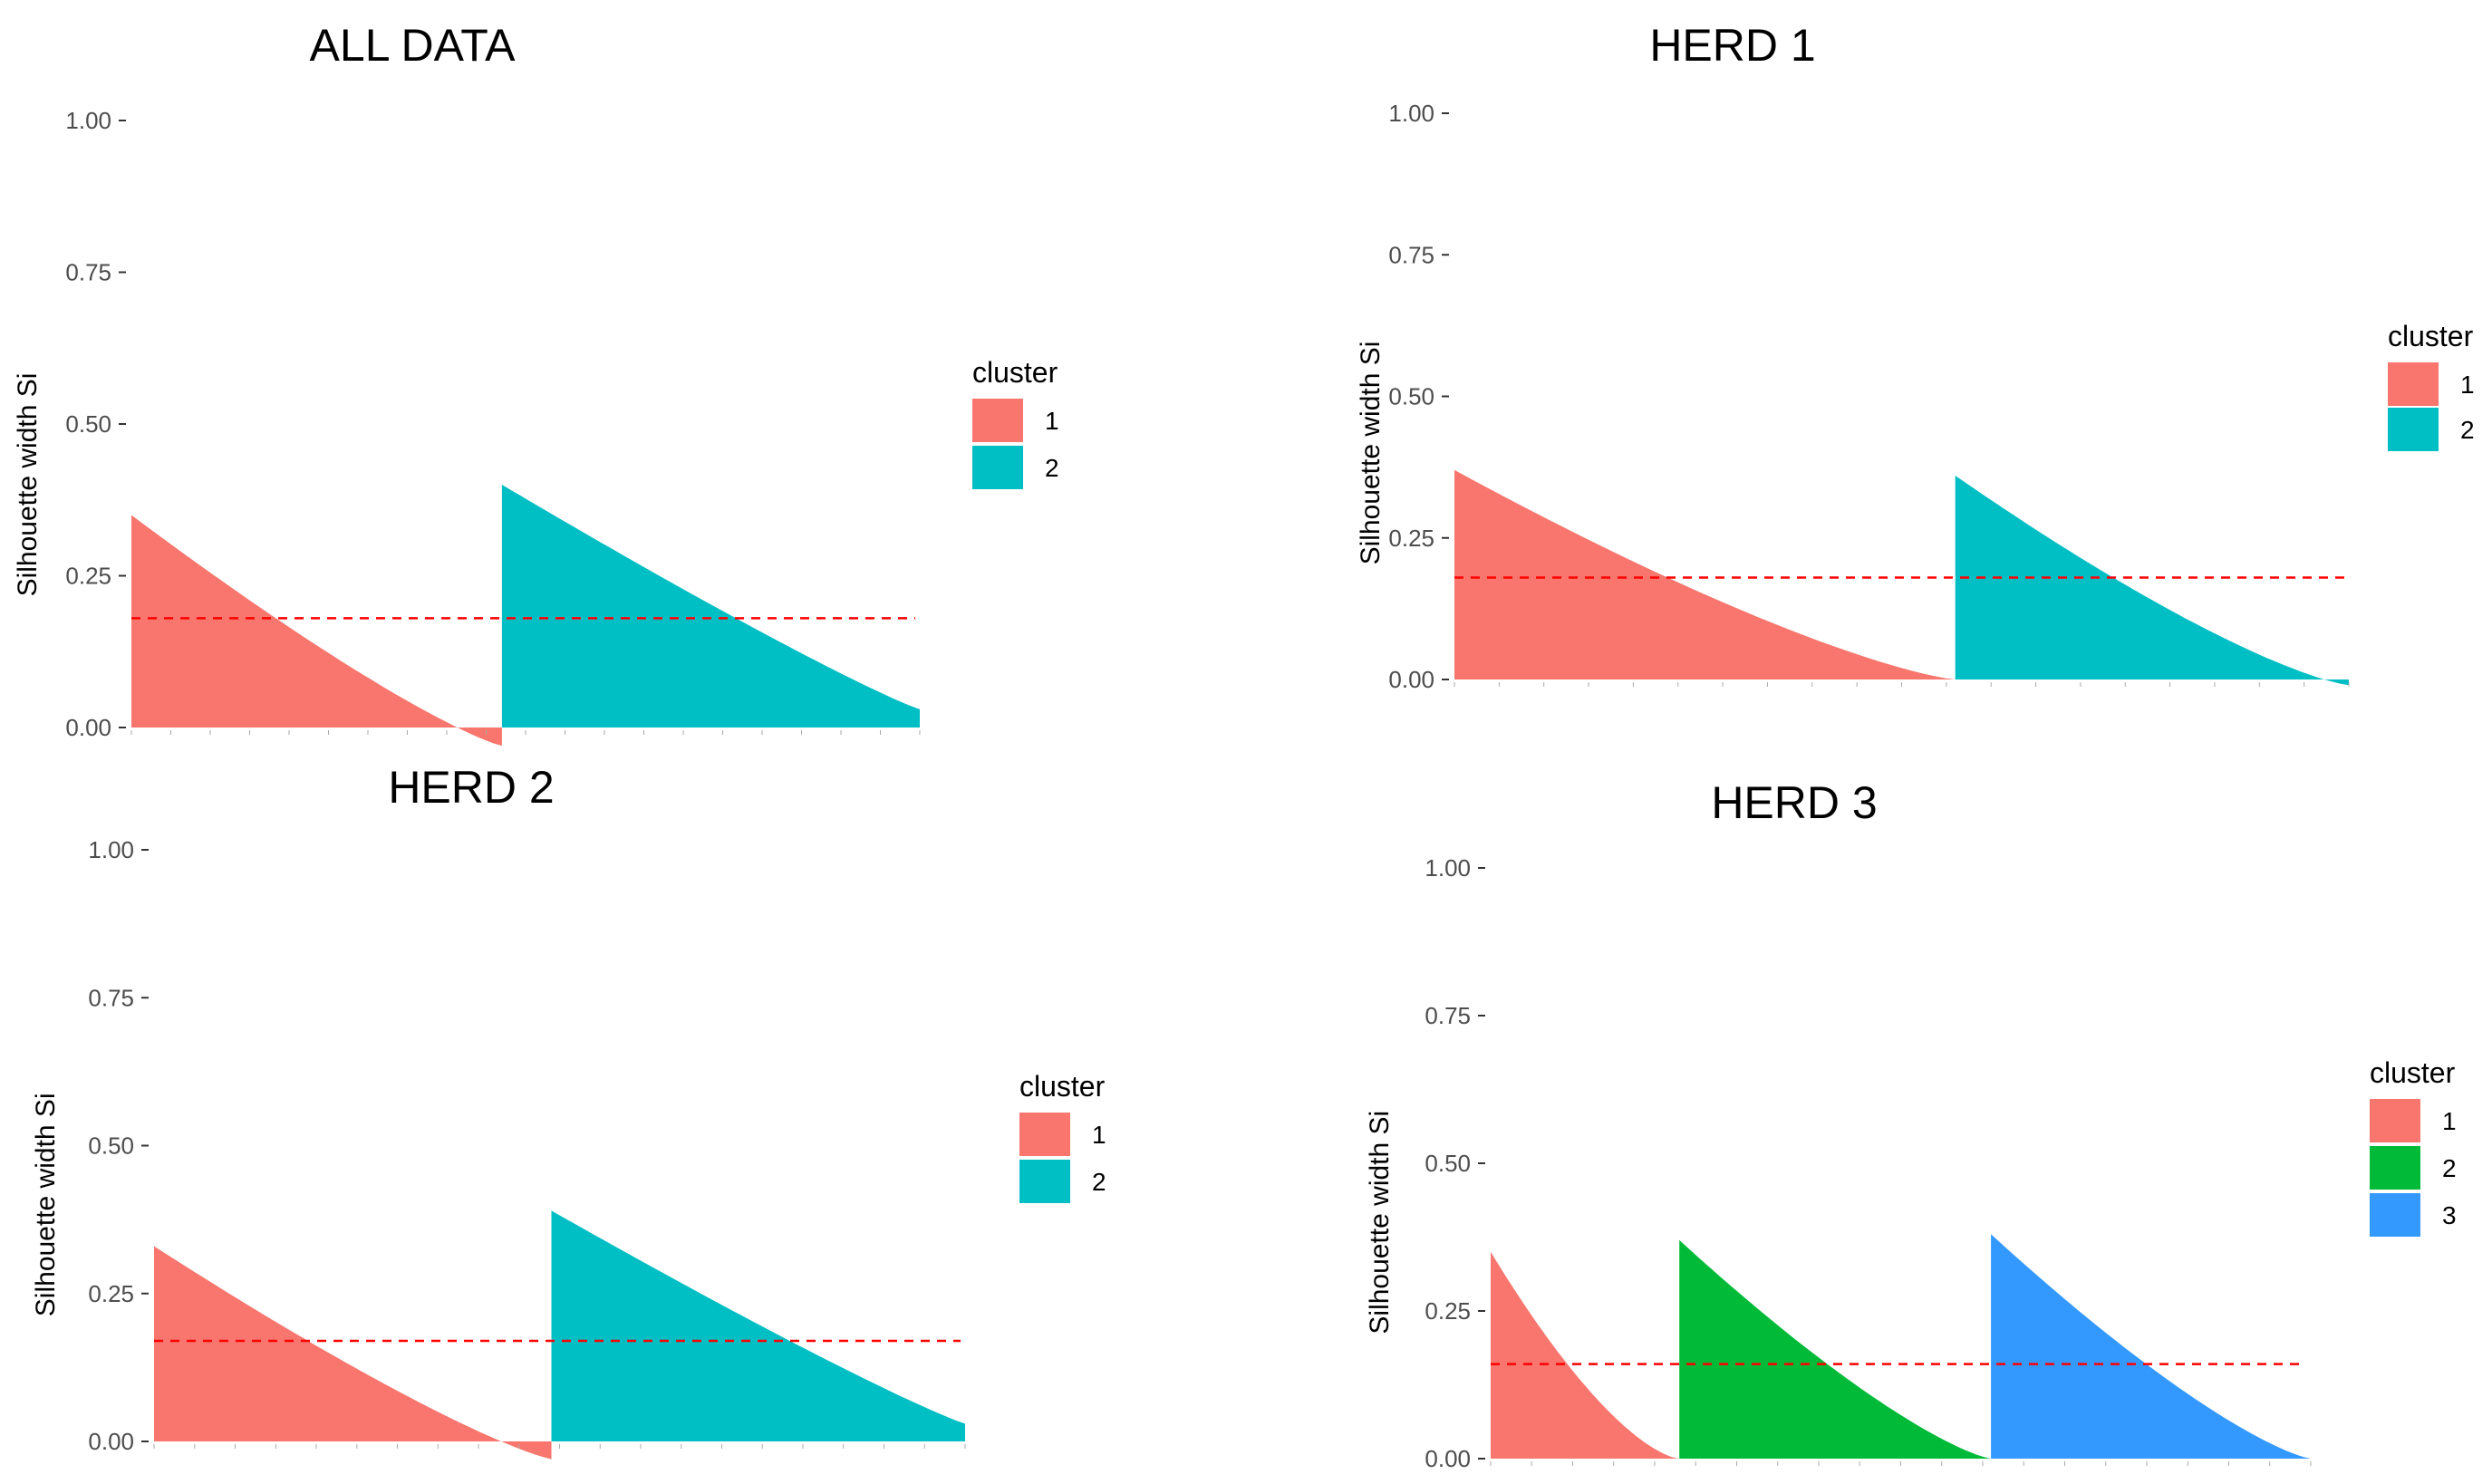  What do you see at coordinates (1732, 46) in the screenshot?
I see `chart-title: HERD 1` at bounding box center [1732, 46].